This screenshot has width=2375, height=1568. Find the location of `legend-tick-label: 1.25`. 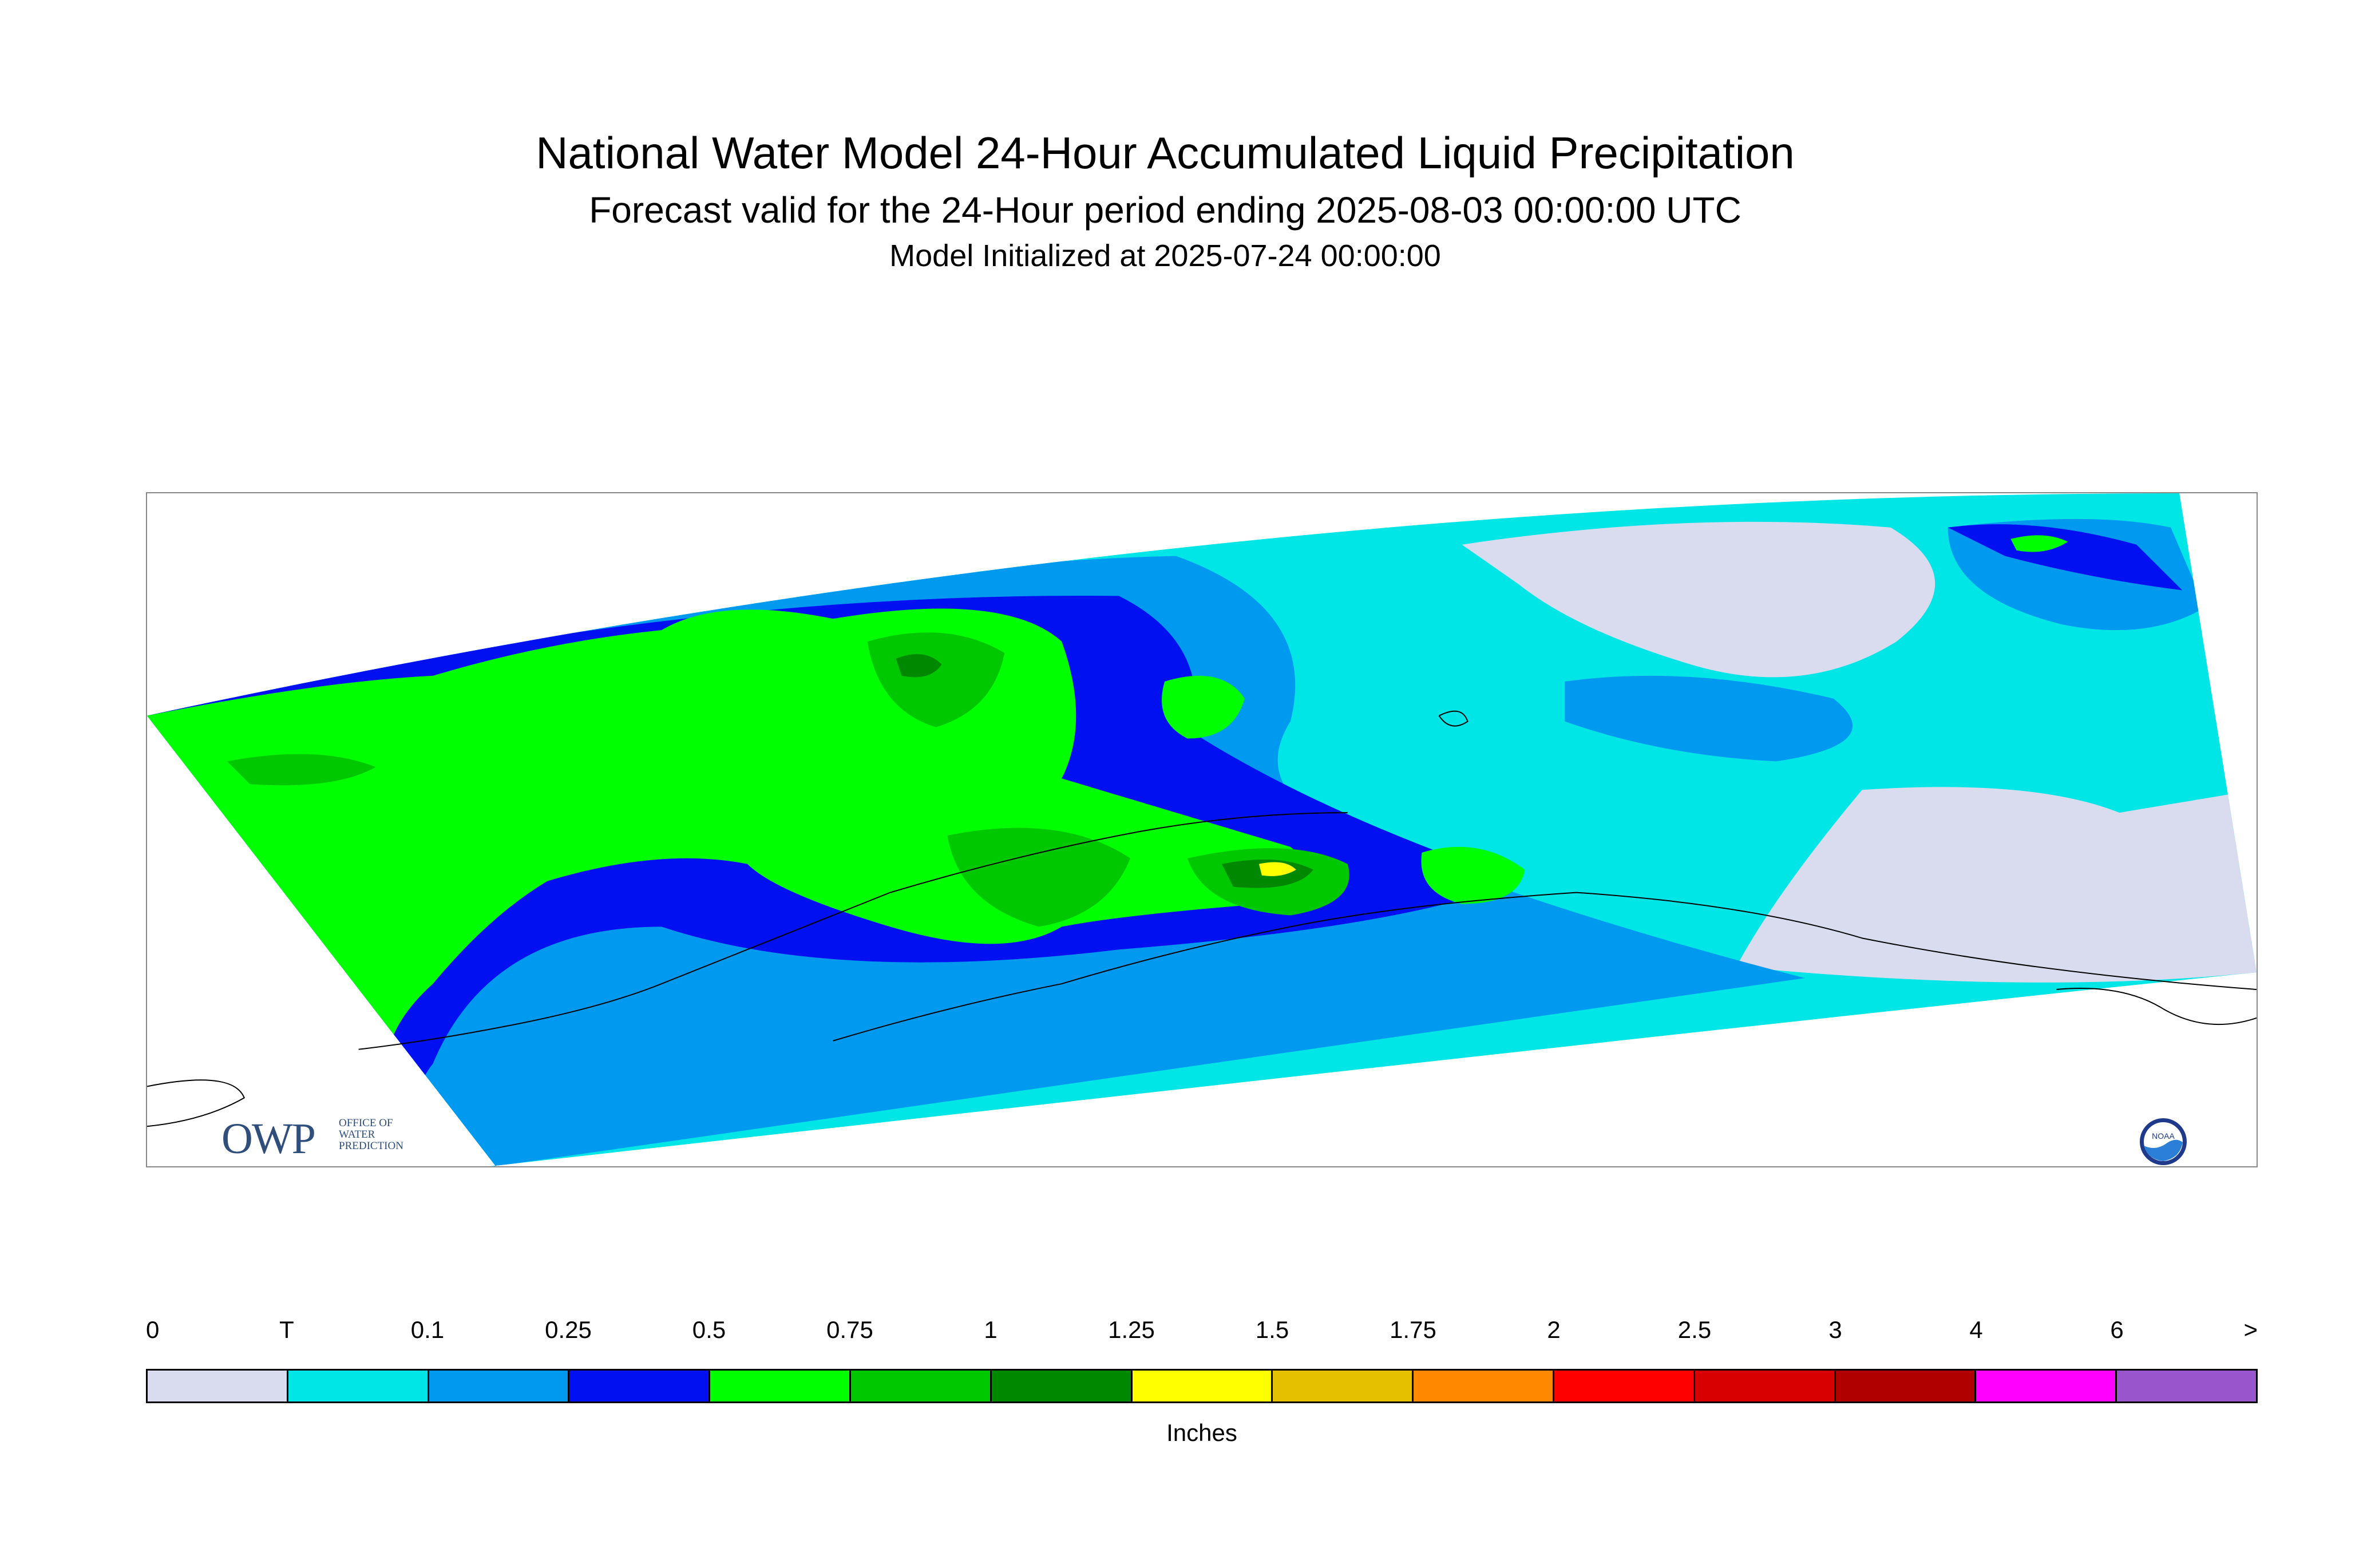

legend-tick-label: 1.25 is located at coordinates (1131, 1329).